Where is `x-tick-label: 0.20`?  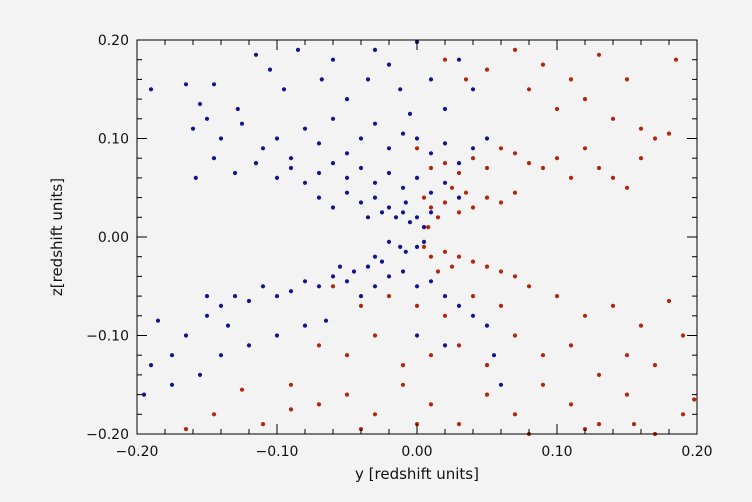
x-tick-label: 0.20 is located at coordinates (696, 452).